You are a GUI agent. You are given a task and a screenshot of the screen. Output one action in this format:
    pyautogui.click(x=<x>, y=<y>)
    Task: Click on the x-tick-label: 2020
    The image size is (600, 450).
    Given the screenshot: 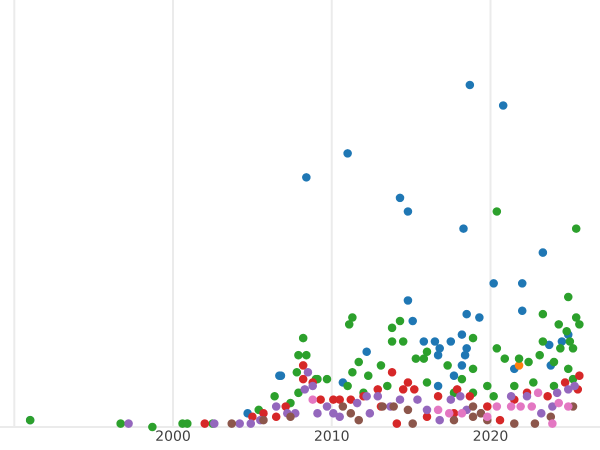 What is the action you would take?
    pyautogui.click(x=491, y=435)
    